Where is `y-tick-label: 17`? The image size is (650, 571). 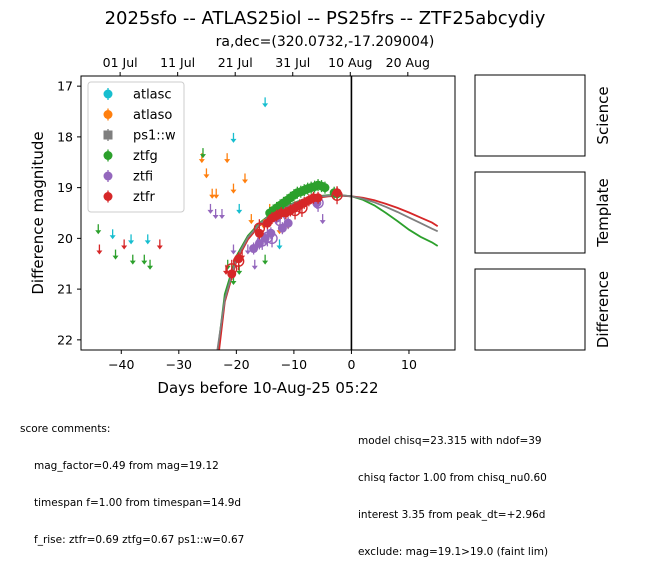 y-tick-label: 17 is located at coordinates (65, 86).